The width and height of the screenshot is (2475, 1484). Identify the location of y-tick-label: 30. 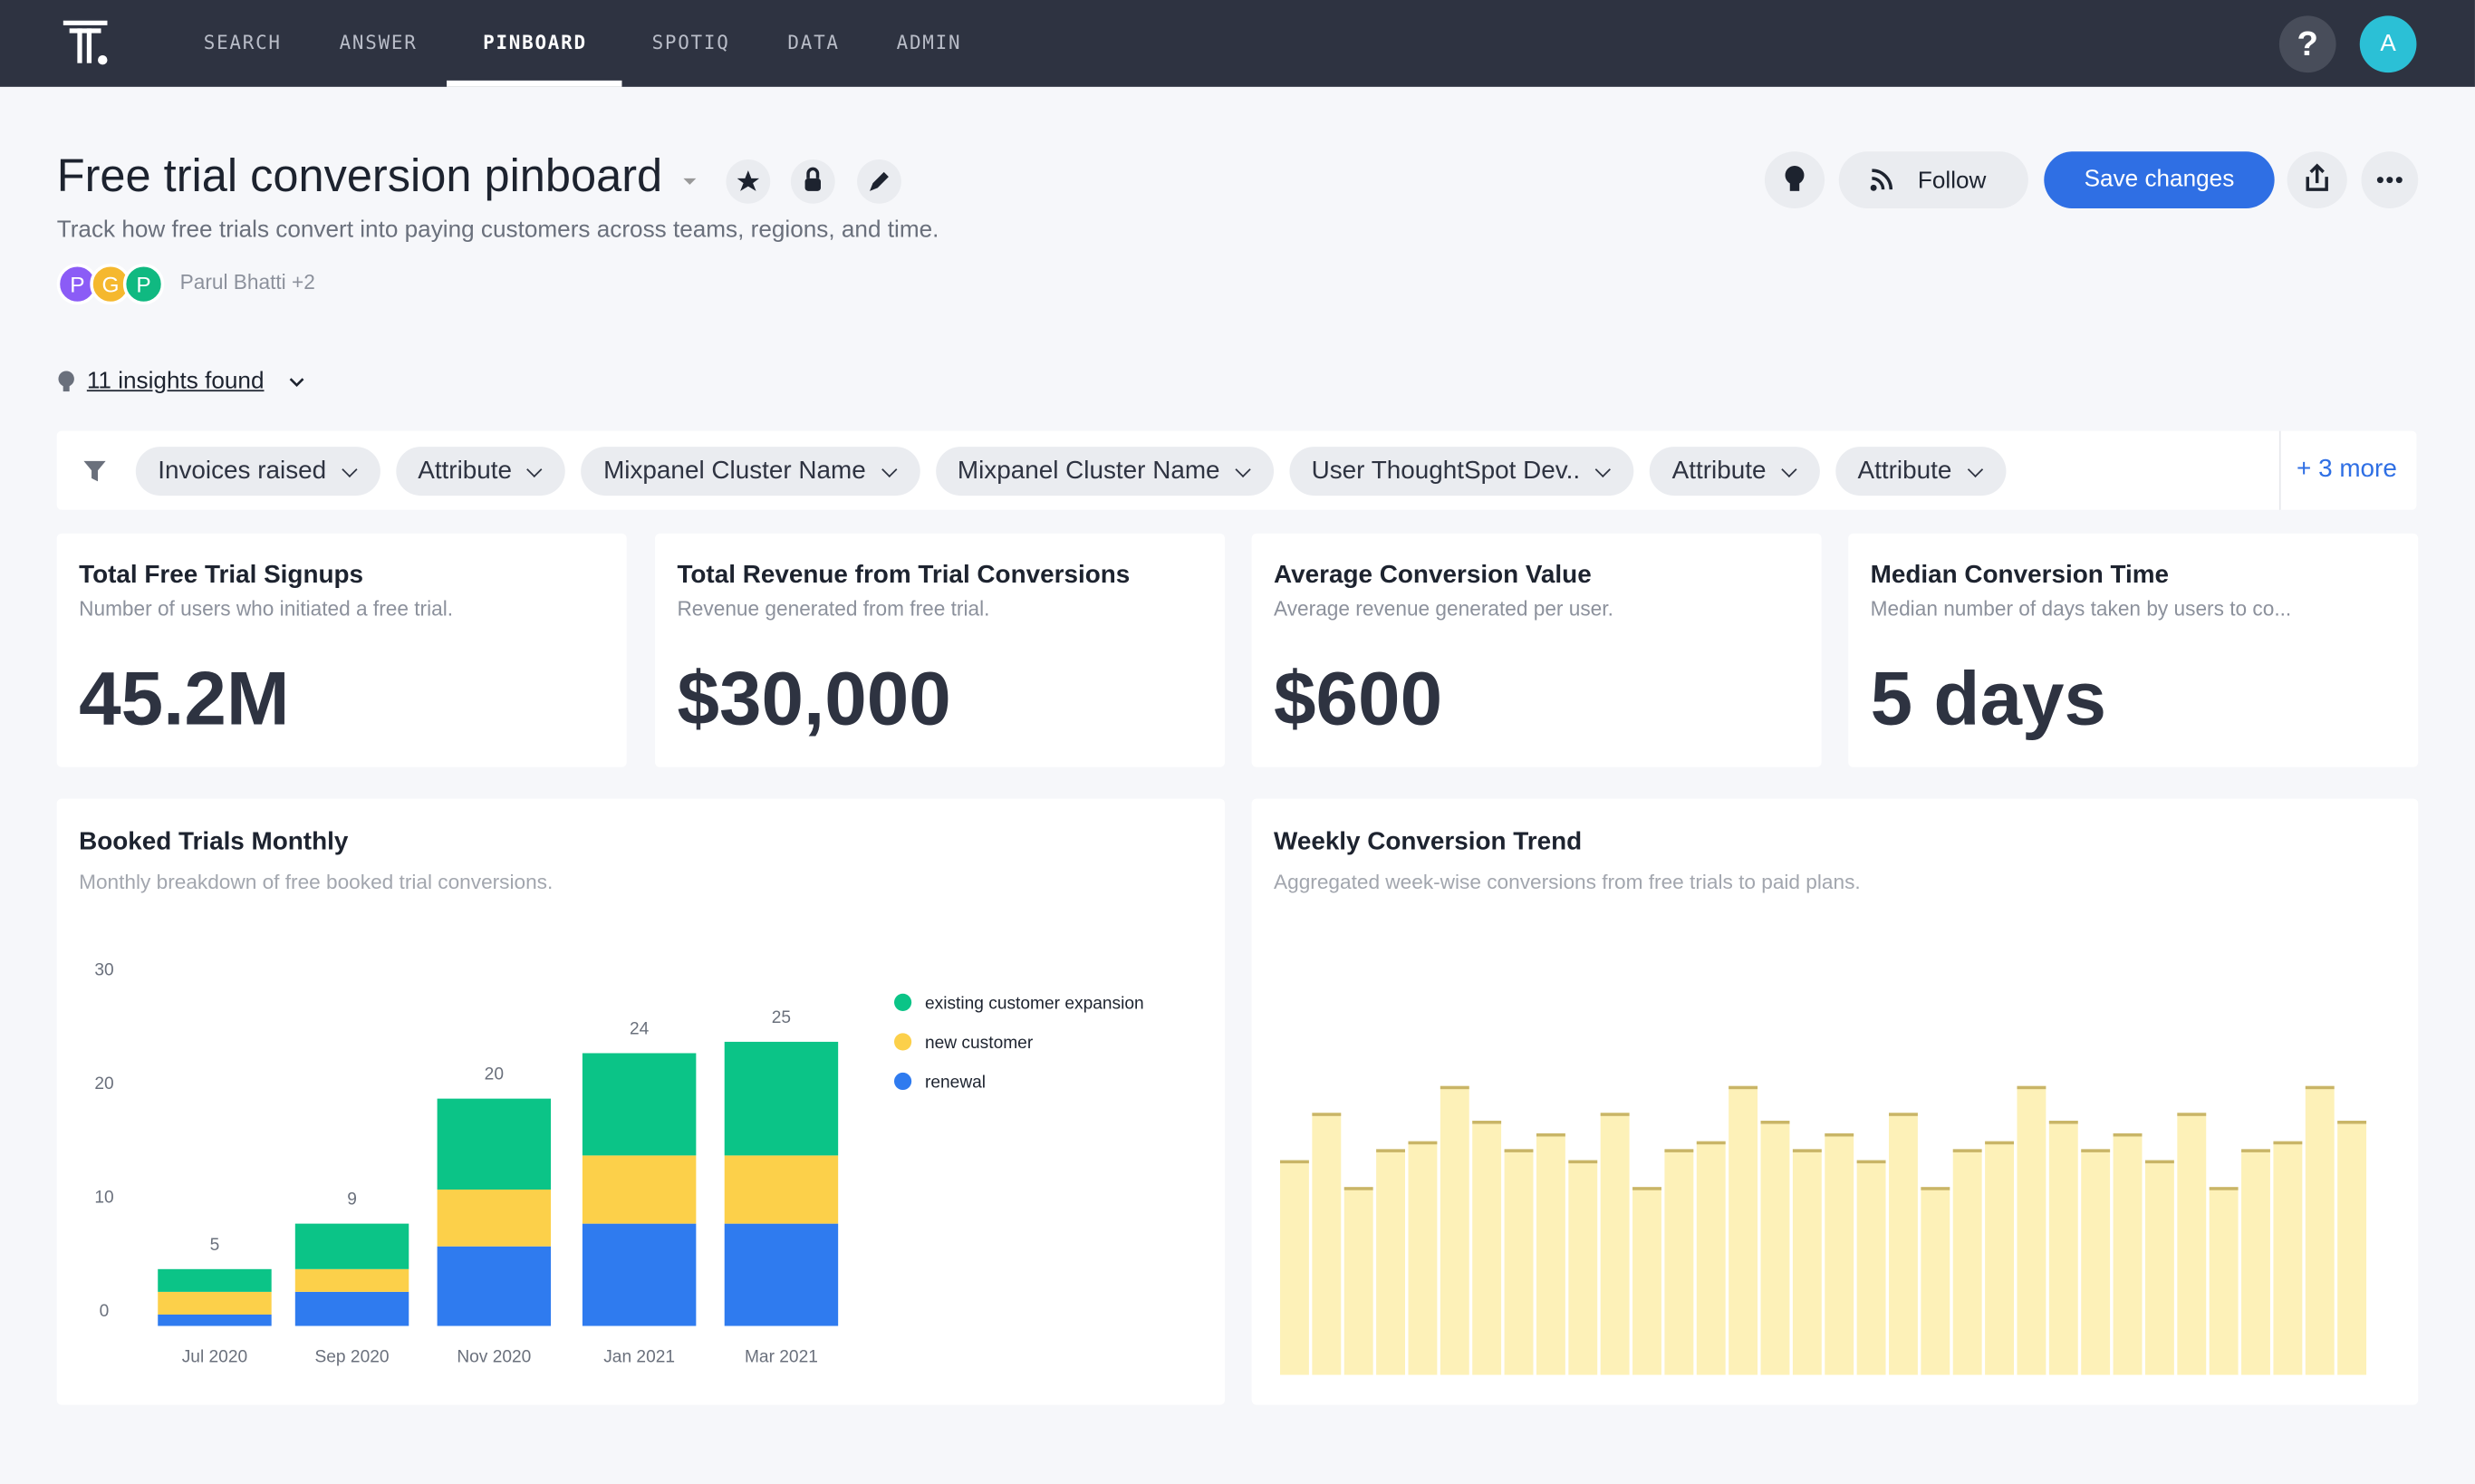
(103, 970).